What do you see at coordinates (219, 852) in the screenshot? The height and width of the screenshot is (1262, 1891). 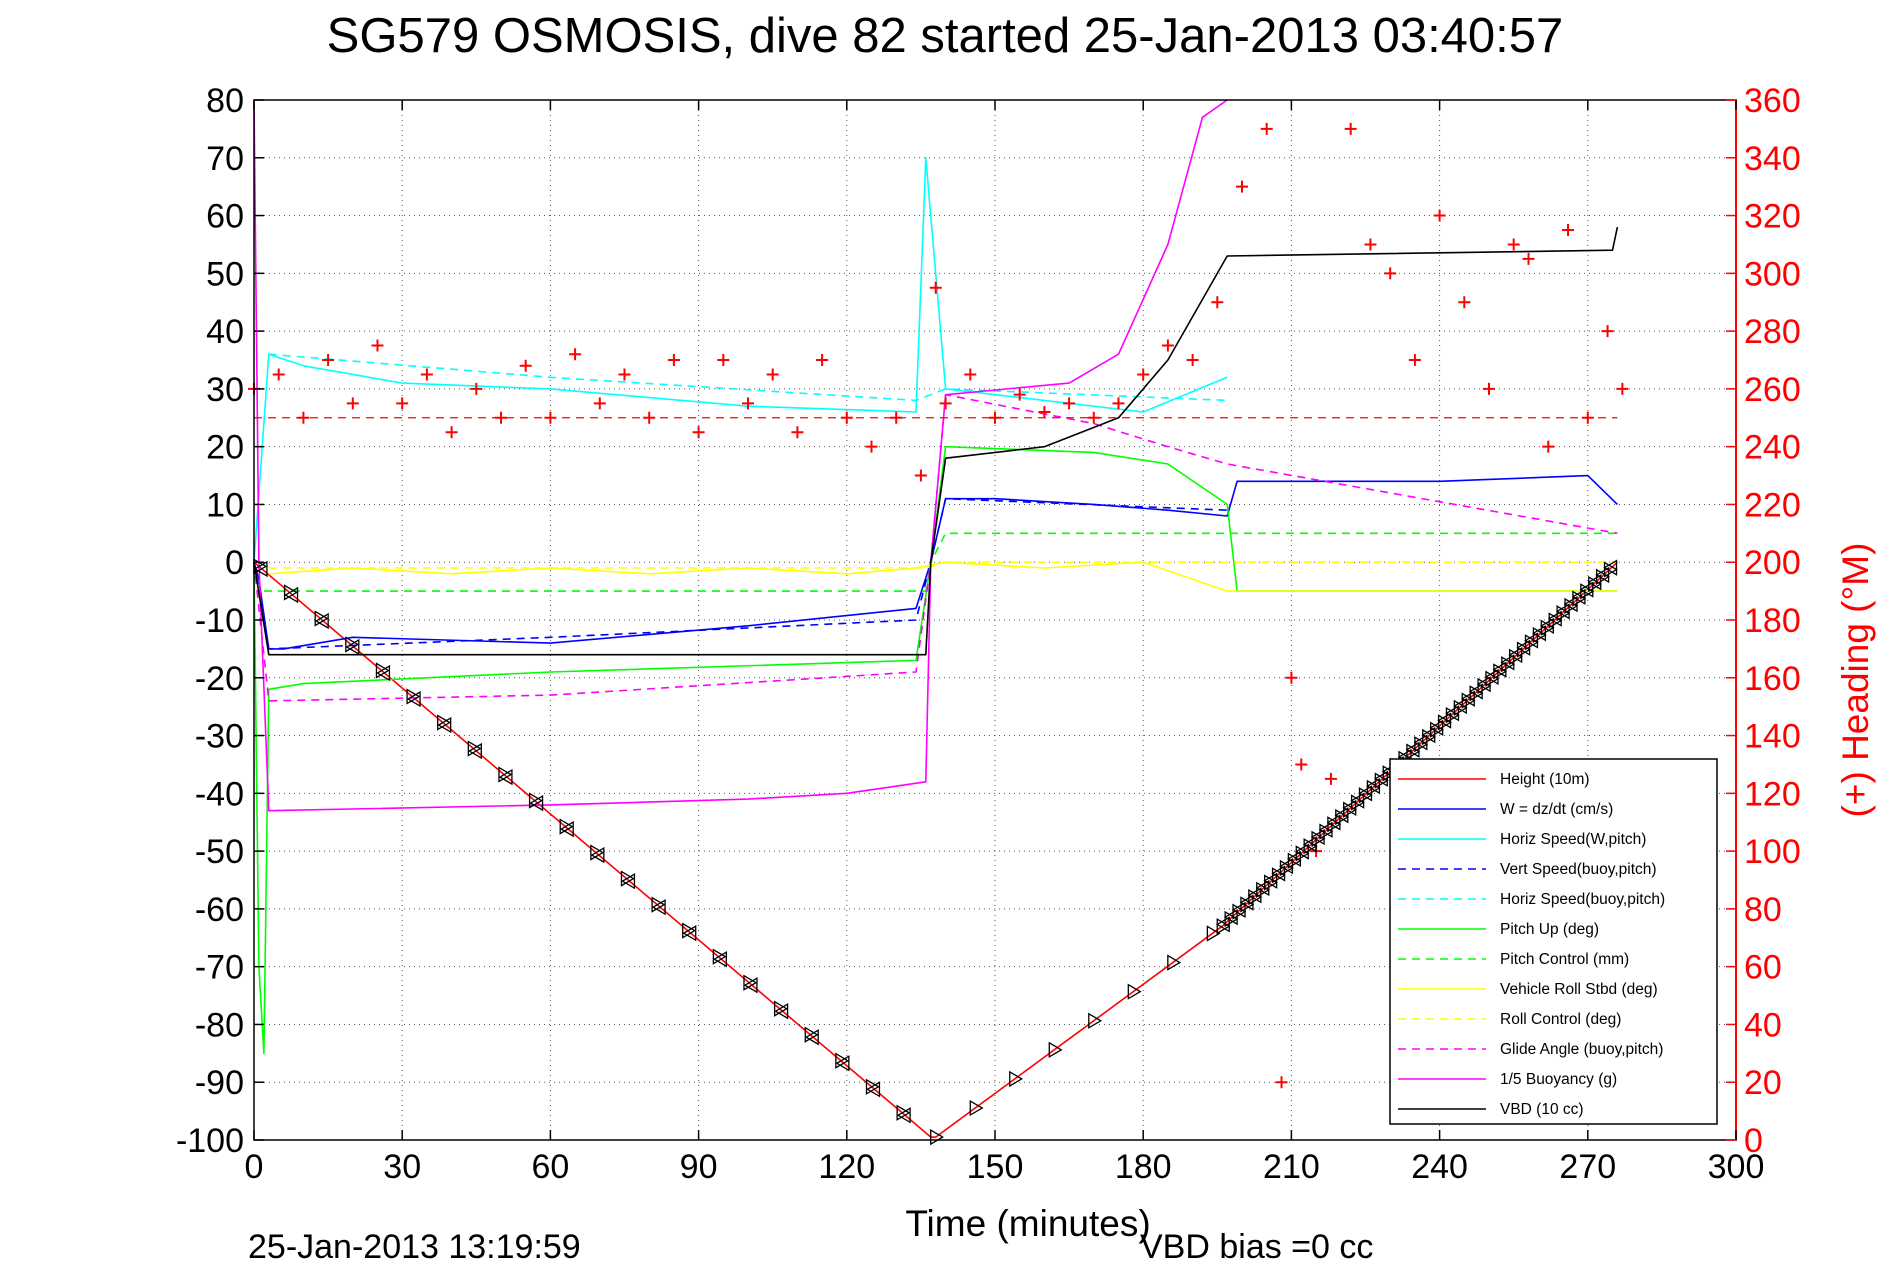 I see `y-tick-label: -50` at bounding box center [219, 852].